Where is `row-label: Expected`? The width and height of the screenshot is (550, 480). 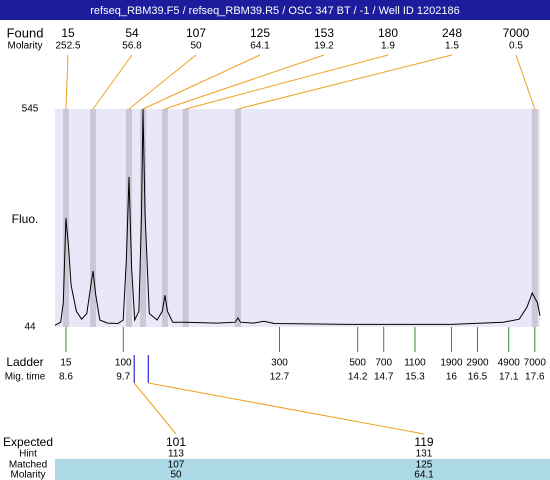 row-label: Expected is located at coordinates (28, 442).